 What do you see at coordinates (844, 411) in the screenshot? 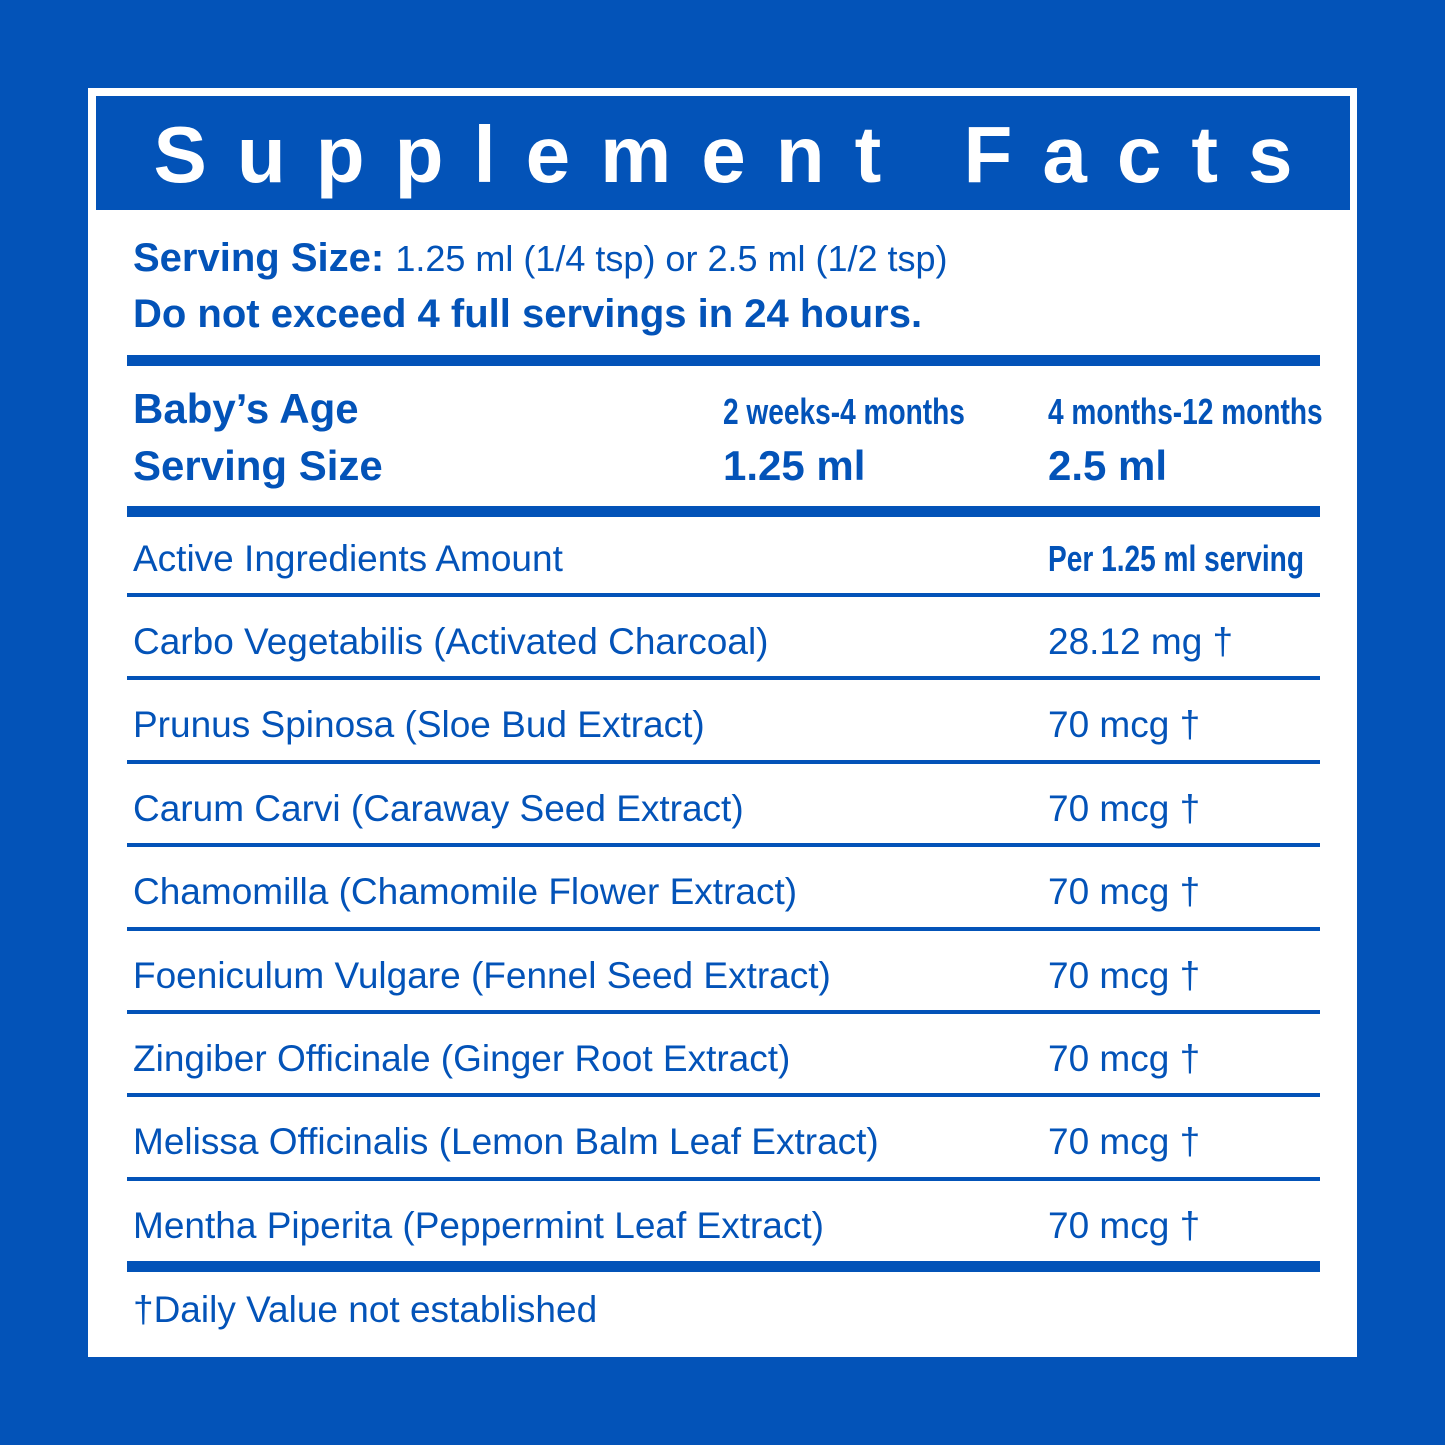
I see `age-col: 2 weeks-4 months` at bounding box center [844, 411].